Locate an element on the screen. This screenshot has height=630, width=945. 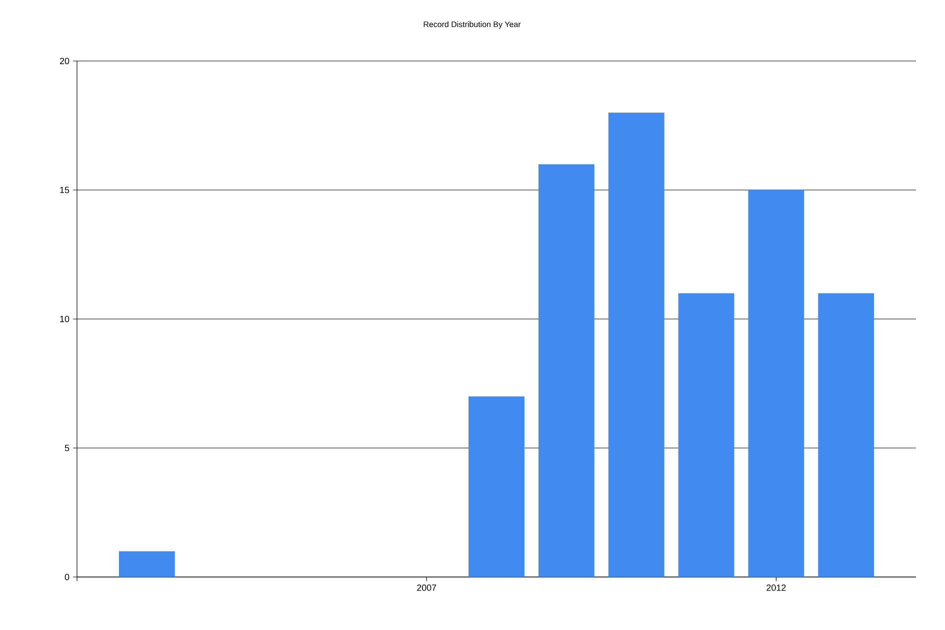
y-tick-label: 10 is located at coordinates (65, 319).